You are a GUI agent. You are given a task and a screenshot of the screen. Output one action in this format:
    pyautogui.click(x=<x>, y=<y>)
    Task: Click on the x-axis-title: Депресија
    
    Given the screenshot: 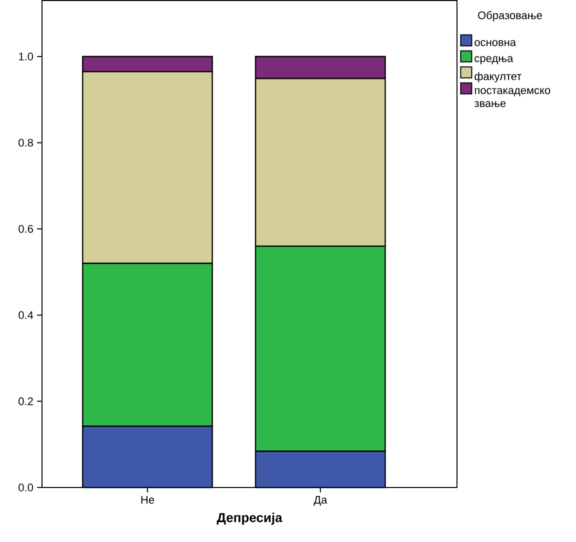 What is the action you would take?
    pyautogui.click(x=249, y=518)
    